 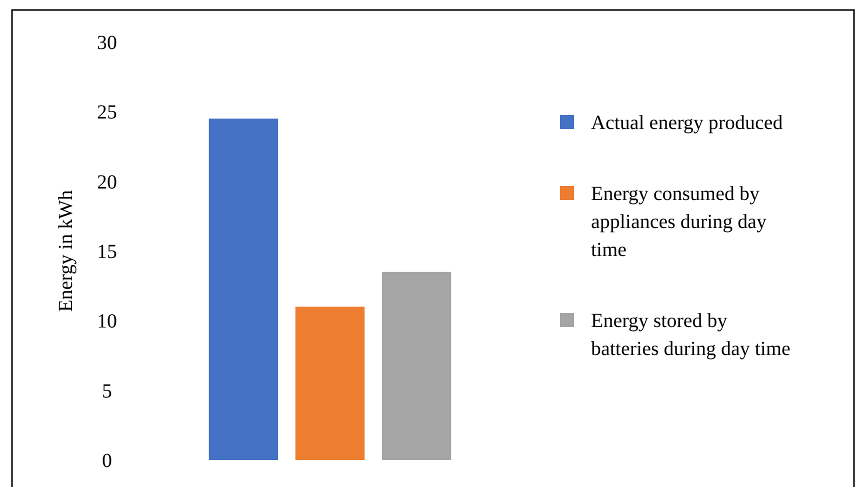 I want to click on y-tick-label: 0, so click(x=107, y=461).